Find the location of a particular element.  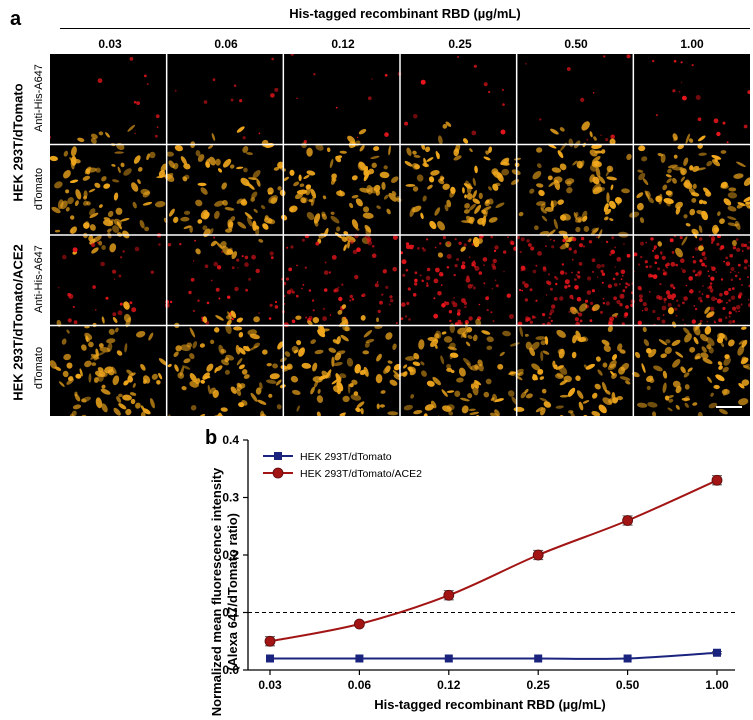

x-axis-title: His-tagged recombinant RBD (µg/mL) is located at coordinates (489, 704).